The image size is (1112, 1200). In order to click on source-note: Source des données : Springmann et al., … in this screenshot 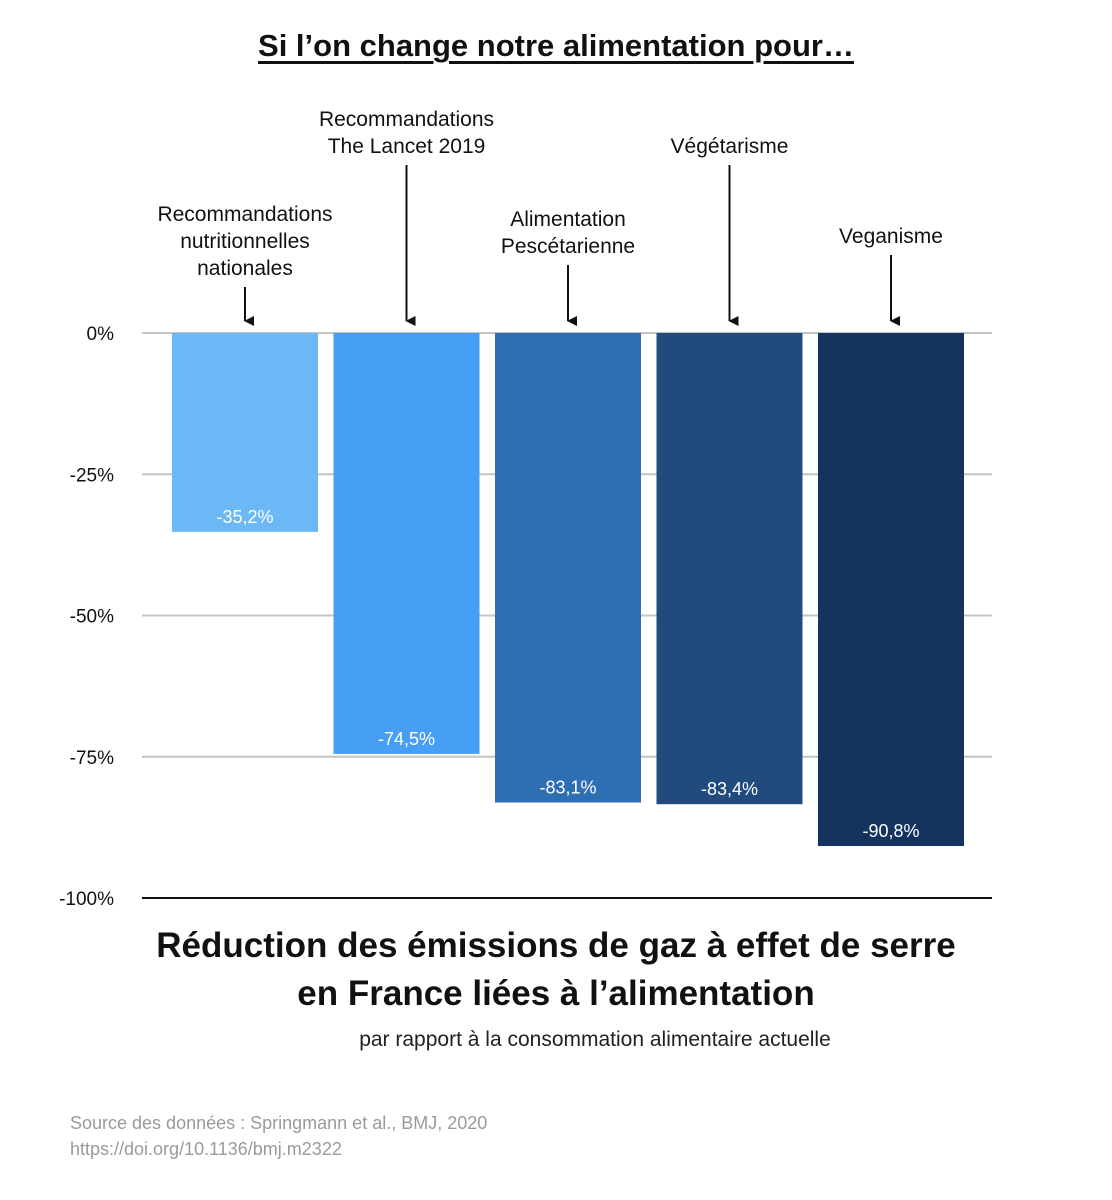, I will do `click(278, 1136)`.